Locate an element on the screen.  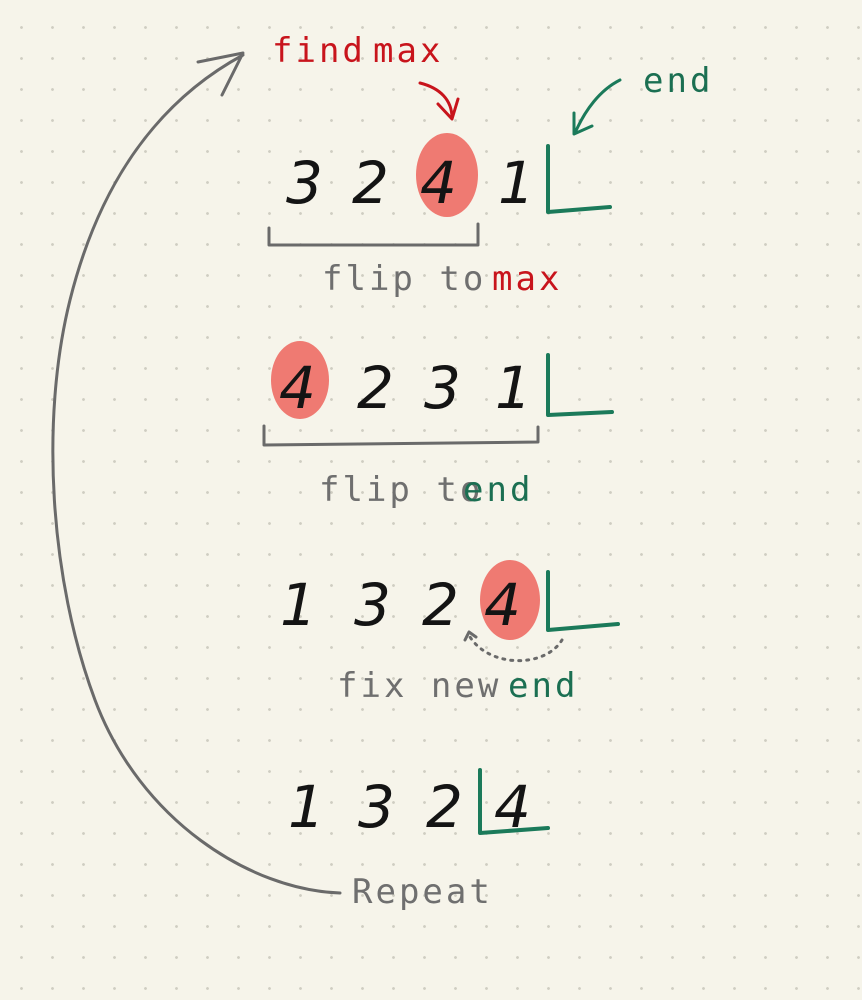
row-1-digit: 4 is located at coordinates (438, 183).